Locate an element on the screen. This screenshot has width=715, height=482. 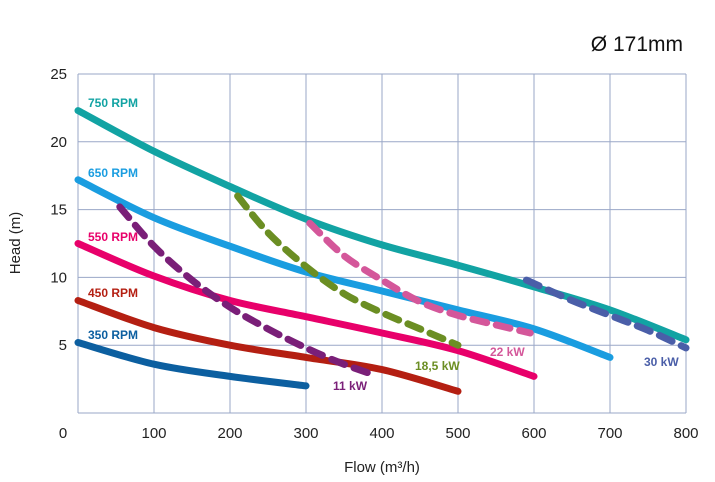
power-curve-label: 30 kW is located at coordinates (661, 362).